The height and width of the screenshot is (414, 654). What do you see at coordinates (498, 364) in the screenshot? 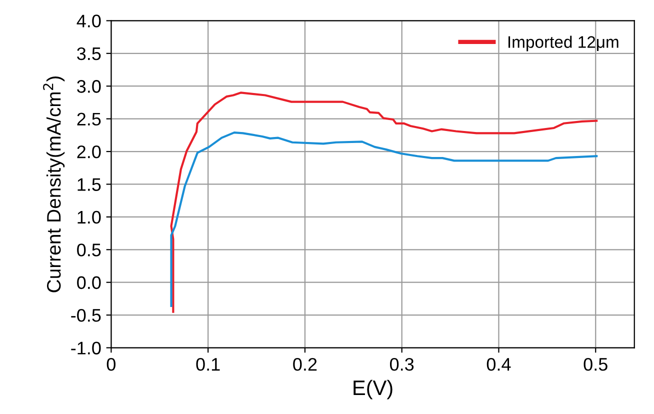
I see `x-tick-label: 0.4` at bounding box center [498, 364].